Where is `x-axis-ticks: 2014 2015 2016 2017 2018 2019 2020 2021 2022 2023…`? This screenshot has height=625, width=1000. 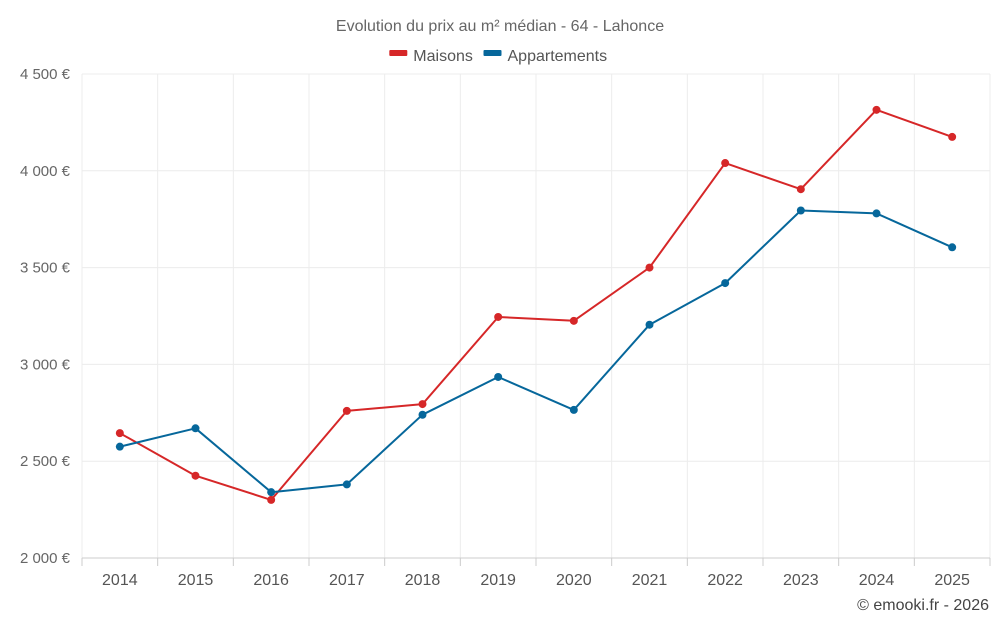
x-axis-ticks: 2014 2015 2016 2017 2018 2019 2020 2021 2022 2023… is located at coordinates (536, 580).